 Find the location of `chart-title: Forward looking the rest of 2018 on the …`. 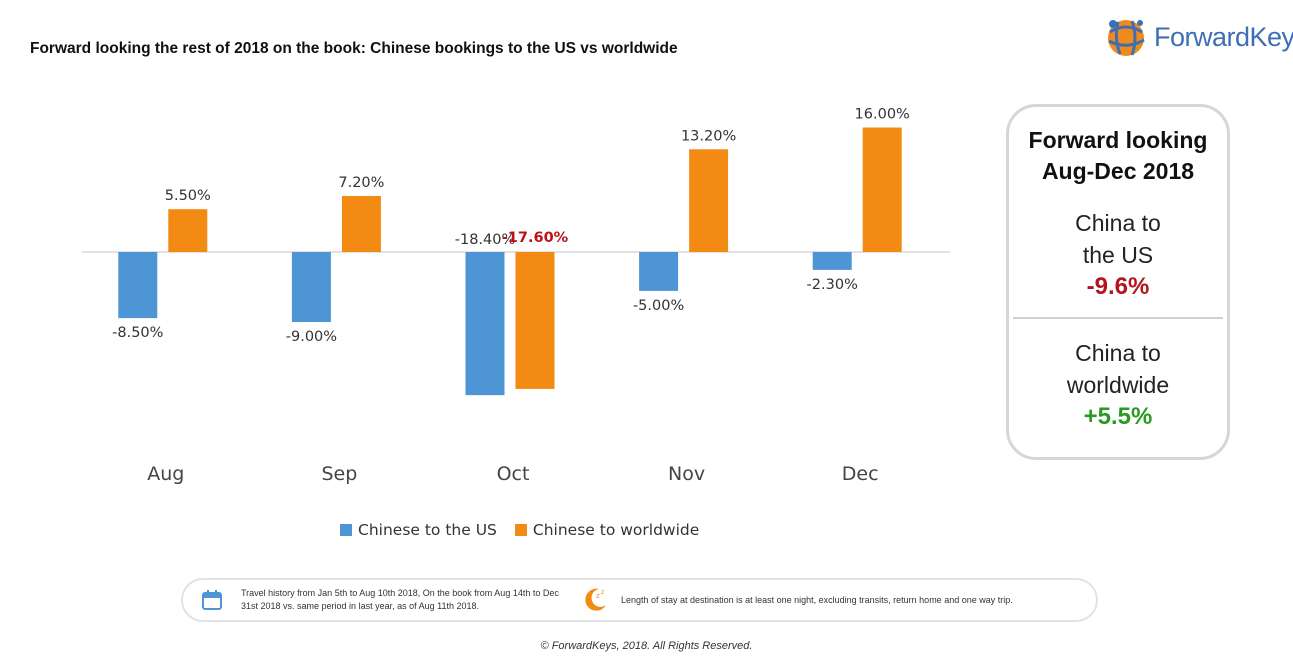

chart-title: Forward looking the rest of 2018 on the … is located at coordinates (354, 48).